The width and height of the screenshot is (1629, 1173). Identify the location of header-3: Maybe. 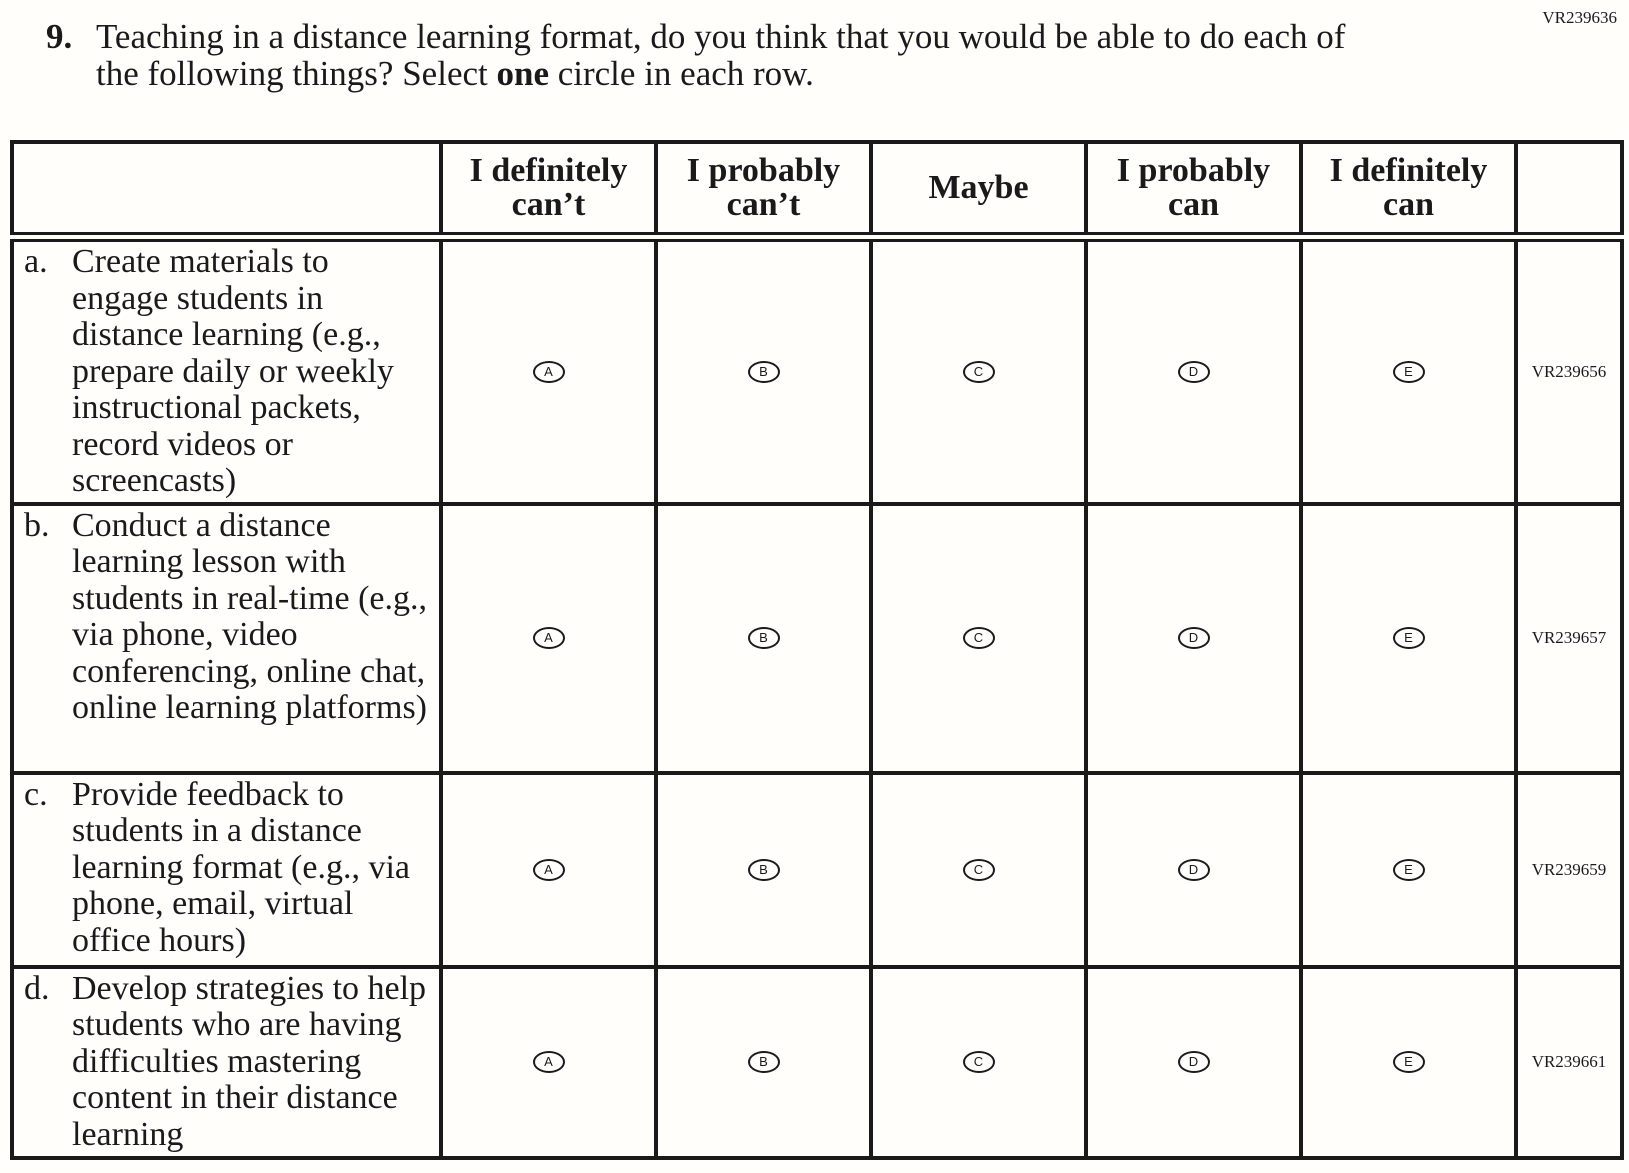
(978, 191).